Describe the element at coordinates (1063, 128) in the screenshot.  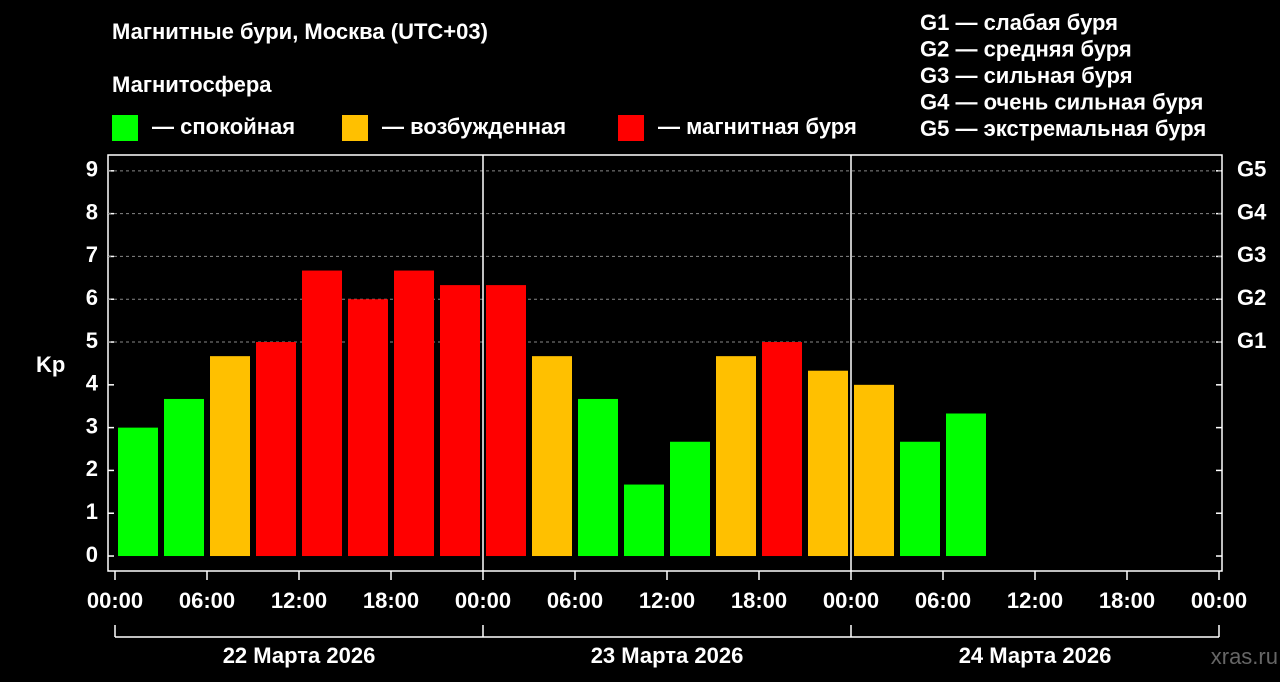
I see `storm-scale-entry: G5 — экстремальная буря` at that location.